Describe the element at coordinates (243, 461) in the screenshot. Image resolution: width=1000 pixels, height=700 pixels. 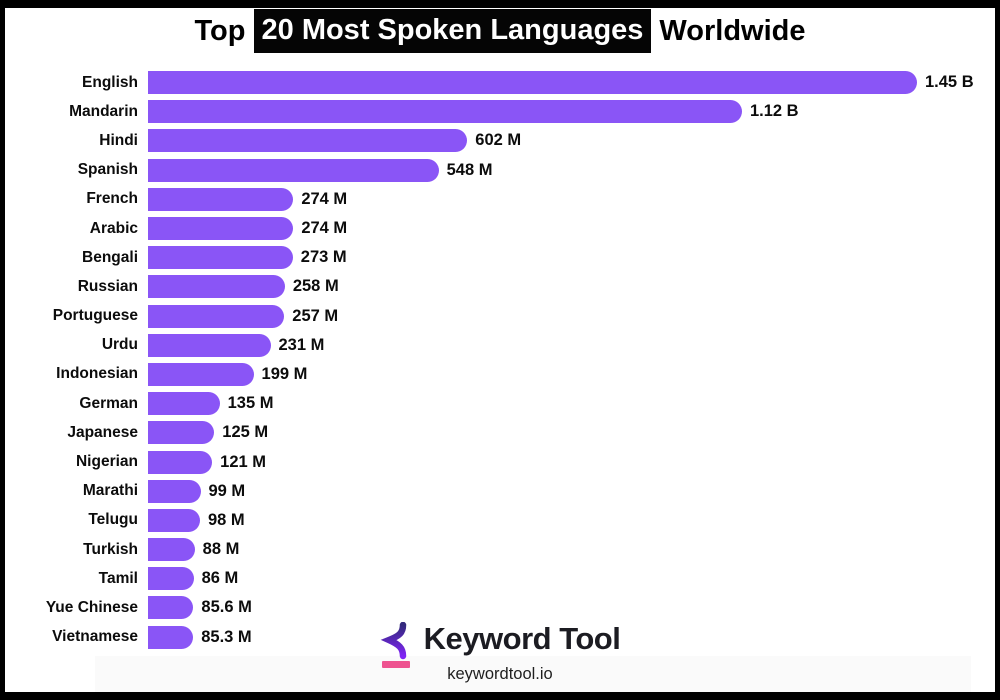
I see `value-label: 121 M` at that location.